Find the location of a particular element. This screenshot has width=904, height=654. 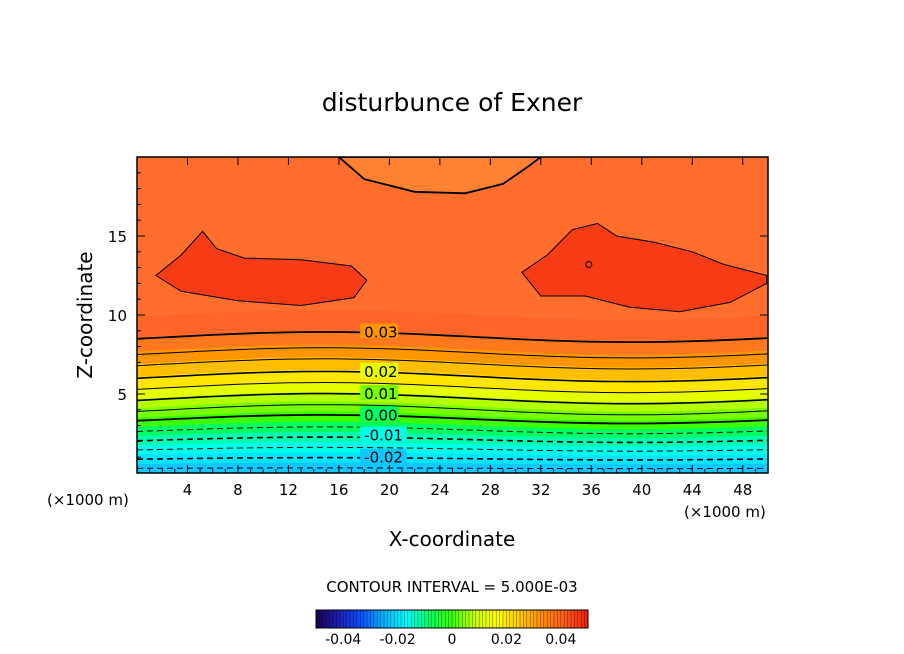

x-tick-label: 40 is located at coordinates (641, 490).